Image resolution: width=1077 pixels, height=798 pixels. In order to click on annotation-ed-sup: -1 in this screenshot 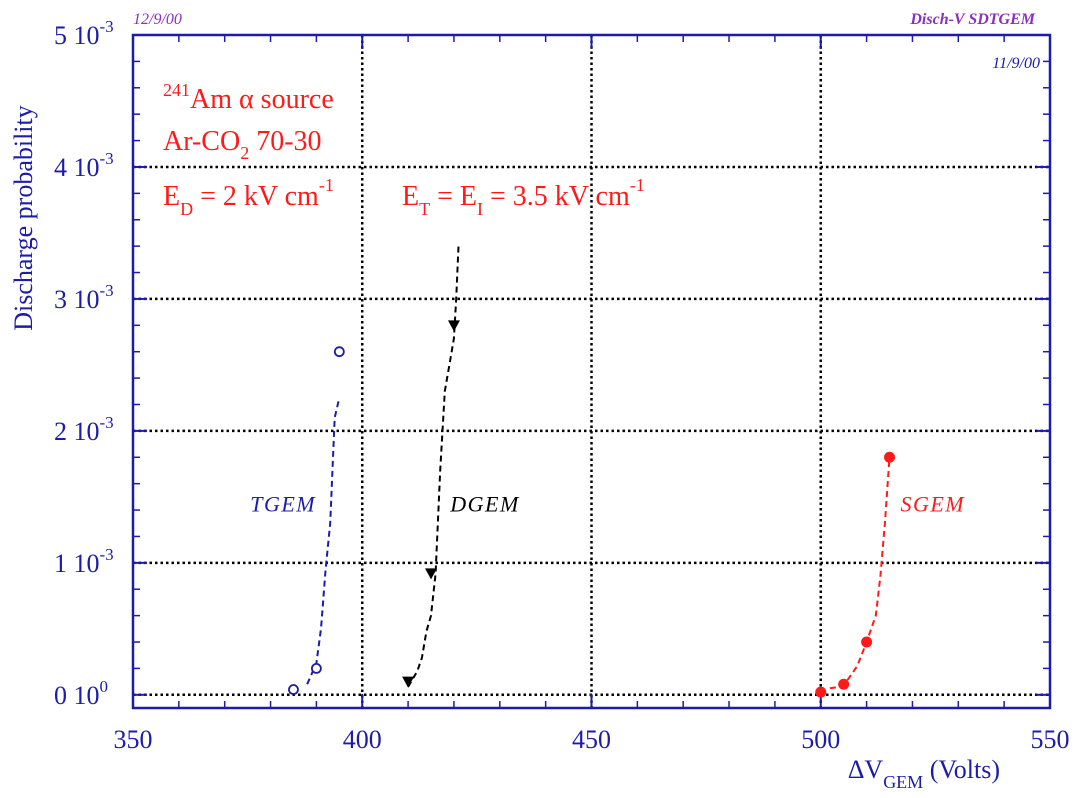, I will do `click(326, 185)`.